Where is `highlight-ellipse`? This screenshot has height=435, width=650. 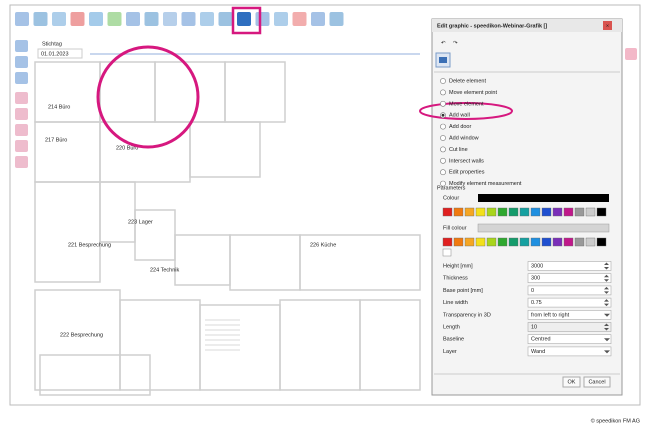 highlight-ellipse is located at coordinates (466, 111).